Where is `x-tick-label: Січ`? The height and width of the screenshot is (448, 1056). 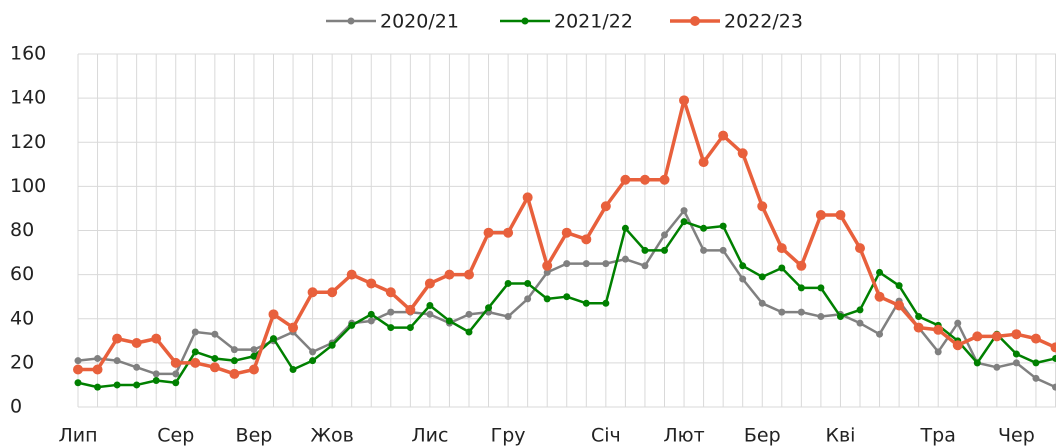 x-tick-label: Січ is located at coordinates (606, 436).